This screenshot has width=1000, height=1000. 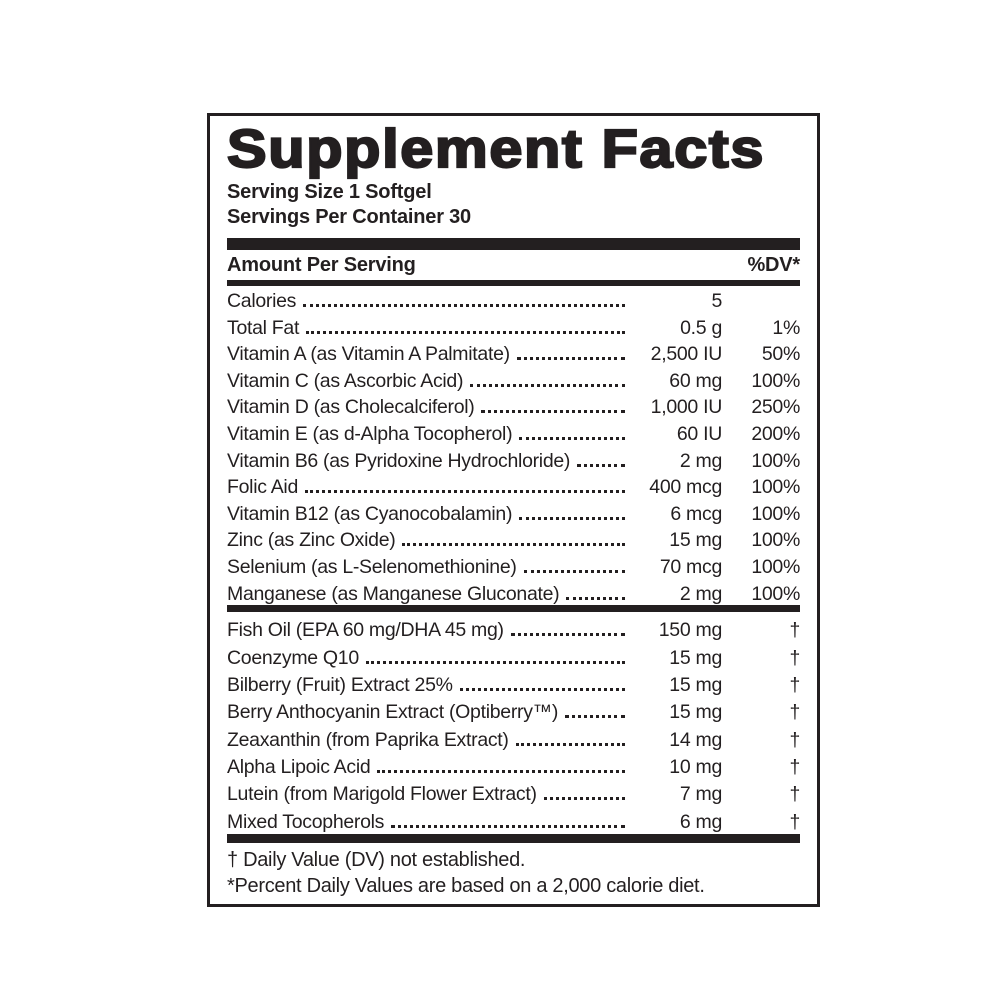 I want to click on table-row: Zeaxanthin (from Paprika Extract) 14 mg †, so click(x=513, y=738).